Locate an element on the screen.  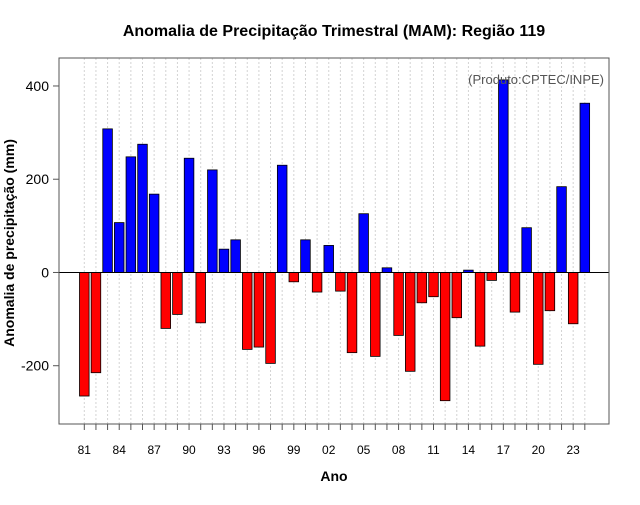
x-tick-label-84: 84 is located at coordinates (120, 450).